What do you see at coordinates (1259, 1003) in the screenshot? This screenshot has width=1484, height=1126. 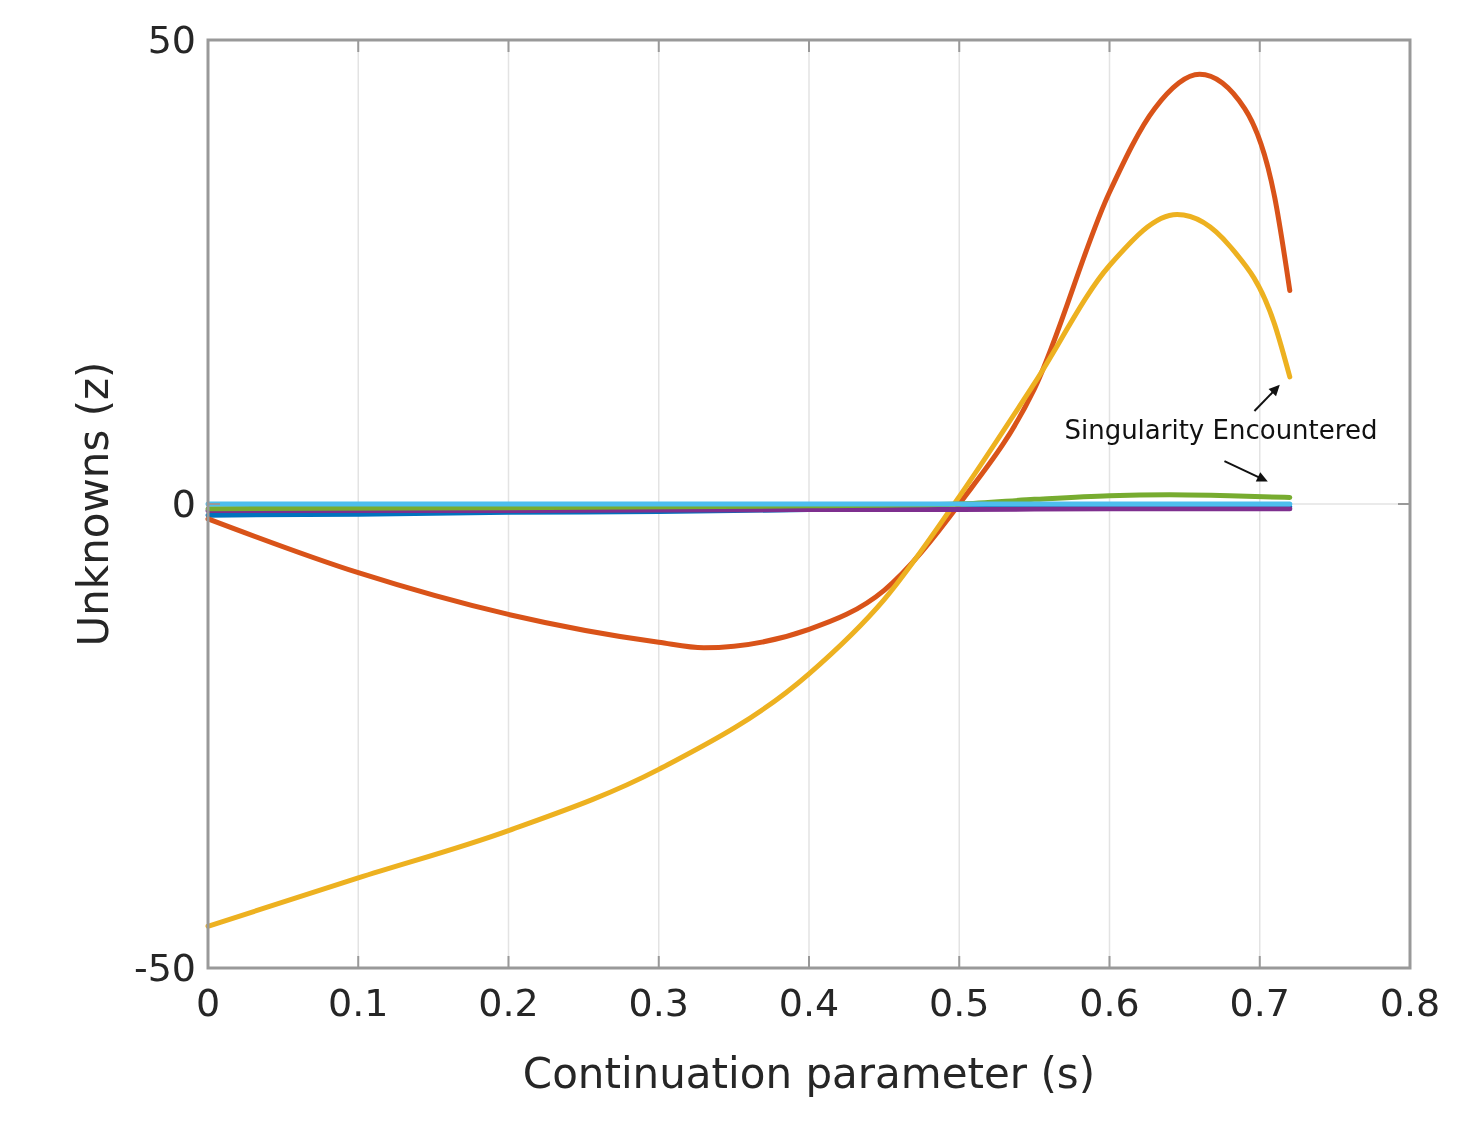 I see `x-tick-label: 0.7` at bounding box center [1259, 1003].